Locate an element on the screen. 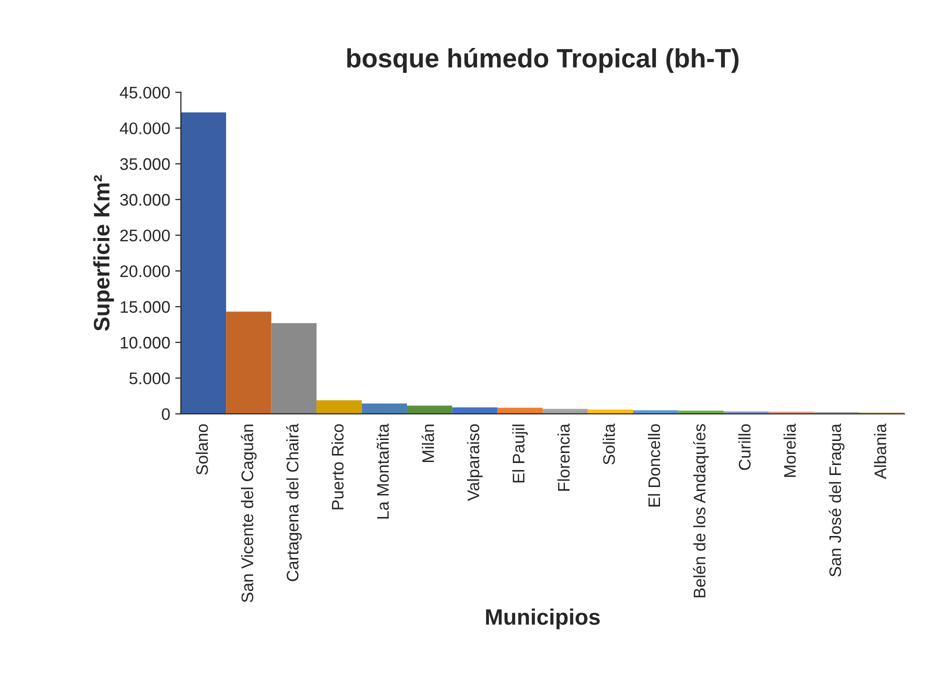 The height and width of the screenshot is (684, 952). y-tick-label: 45.000 is located at coordinates (145, 92).